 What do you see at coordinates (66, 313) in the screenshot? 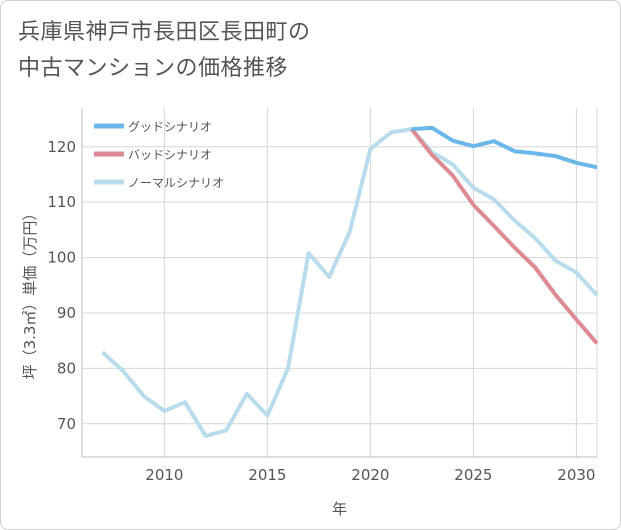
I see `y-tick-label: 90` at bounding box center [66, 313].